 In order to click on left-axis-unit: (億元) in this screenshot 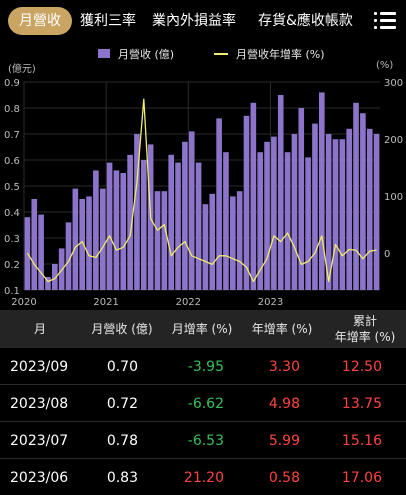, I will do `click(22, 69)`.